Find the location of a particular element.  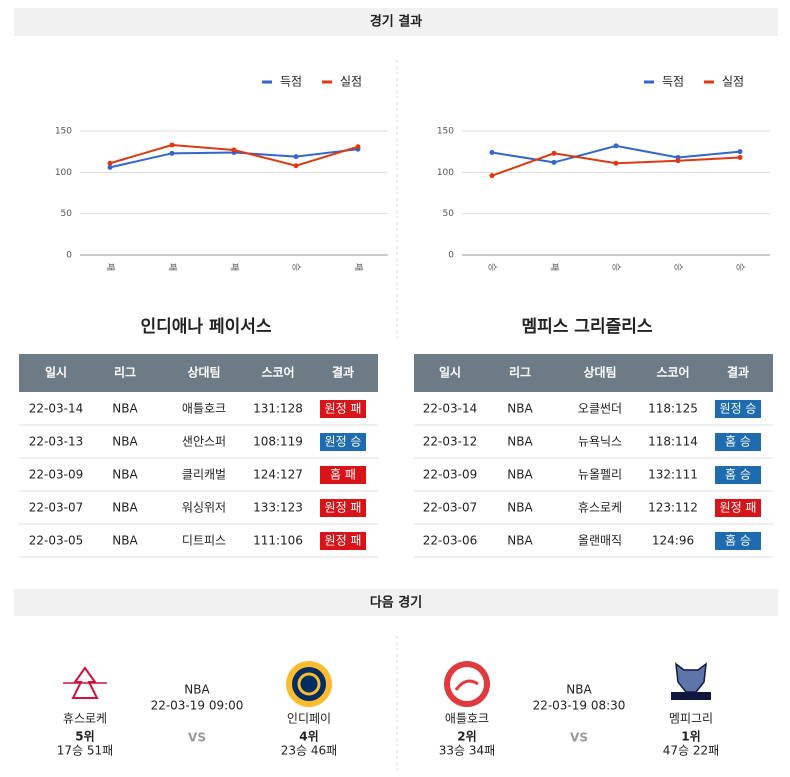

league: NBA is located at coordinates (197, 690).